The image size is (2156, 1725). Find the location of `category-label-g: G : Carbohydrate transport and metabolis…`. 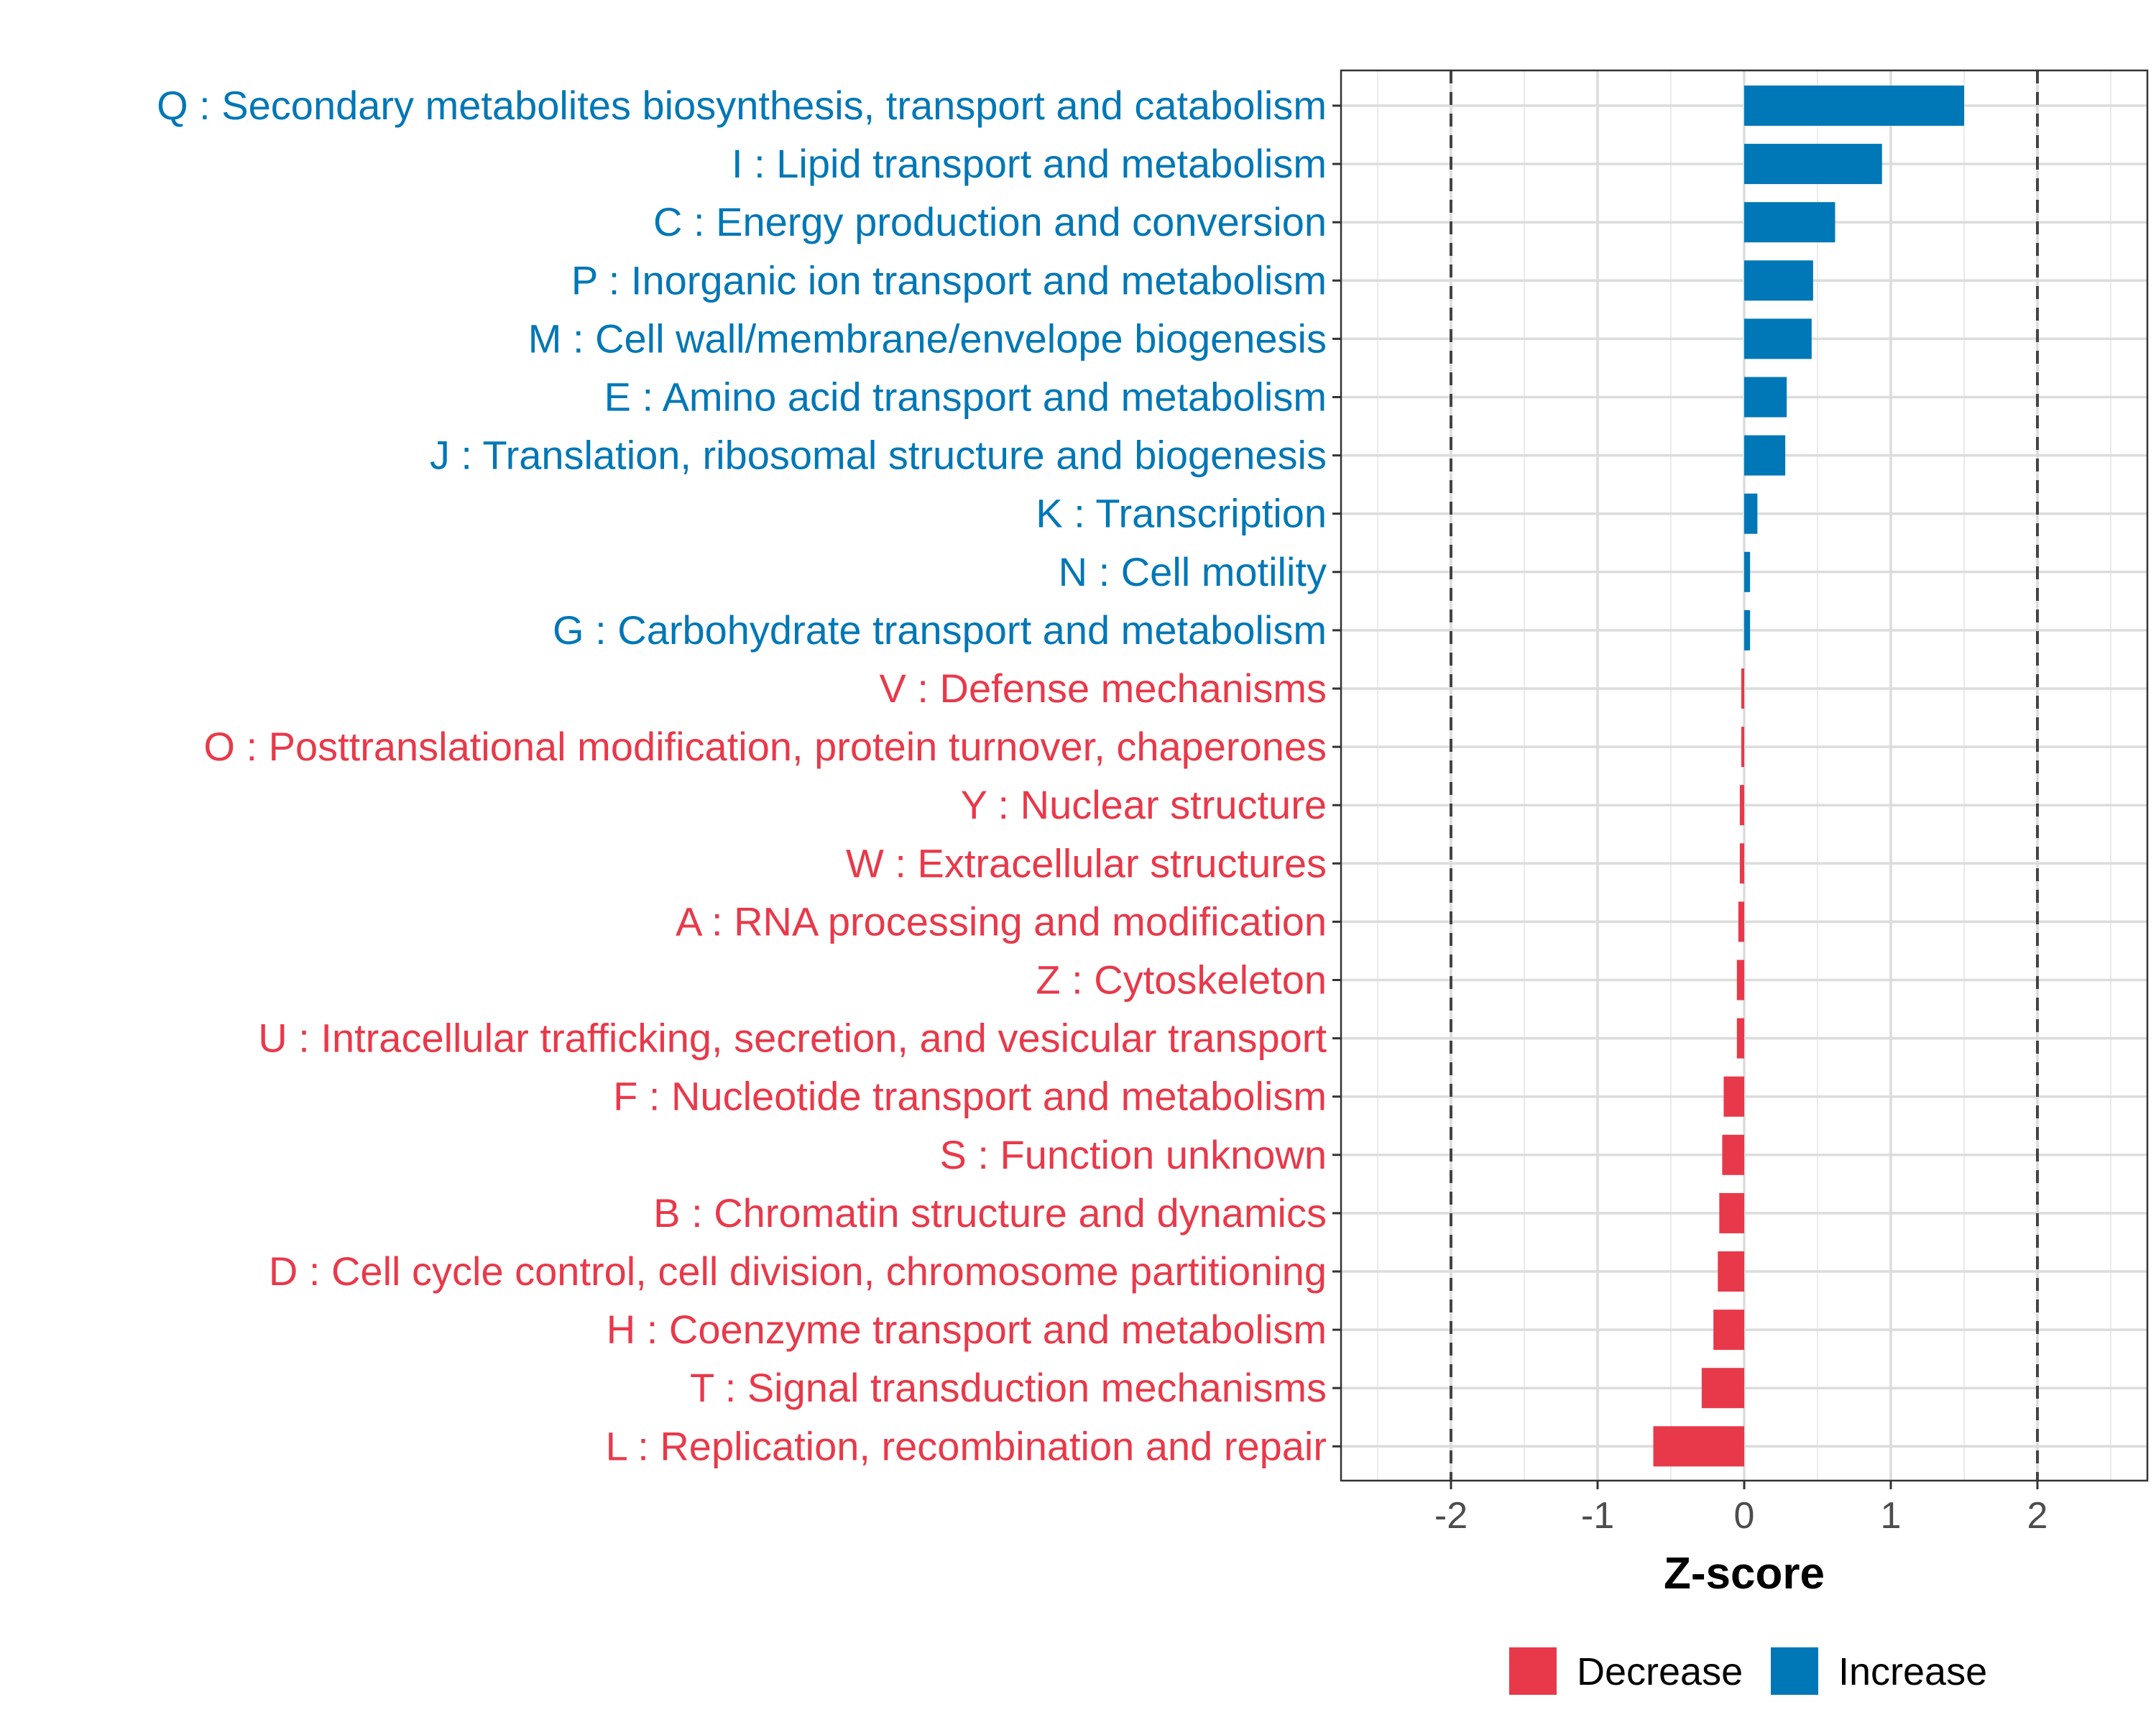

category-label-g: G : Carbohydrate transport and metabolis… is located at coordinates (940, 630).